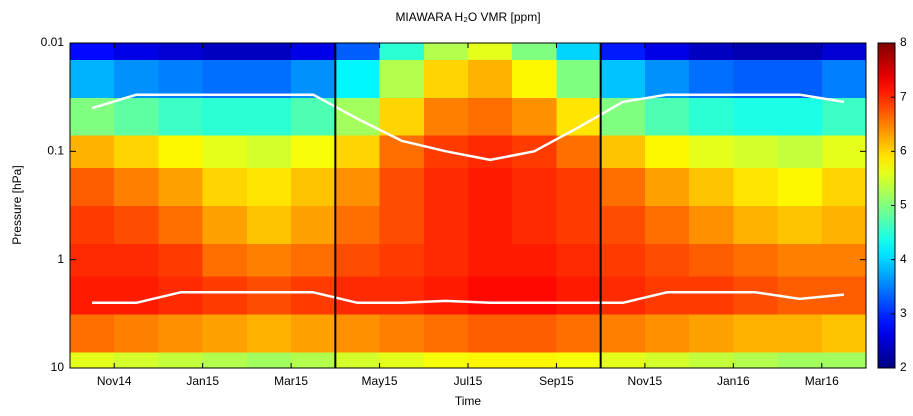 This screenshot has width=913, height=416. What do you see at coordinates (903, 42) in the screenshot?
I see `colorbar-tick-label: 8` at bounding box center [903, 42].